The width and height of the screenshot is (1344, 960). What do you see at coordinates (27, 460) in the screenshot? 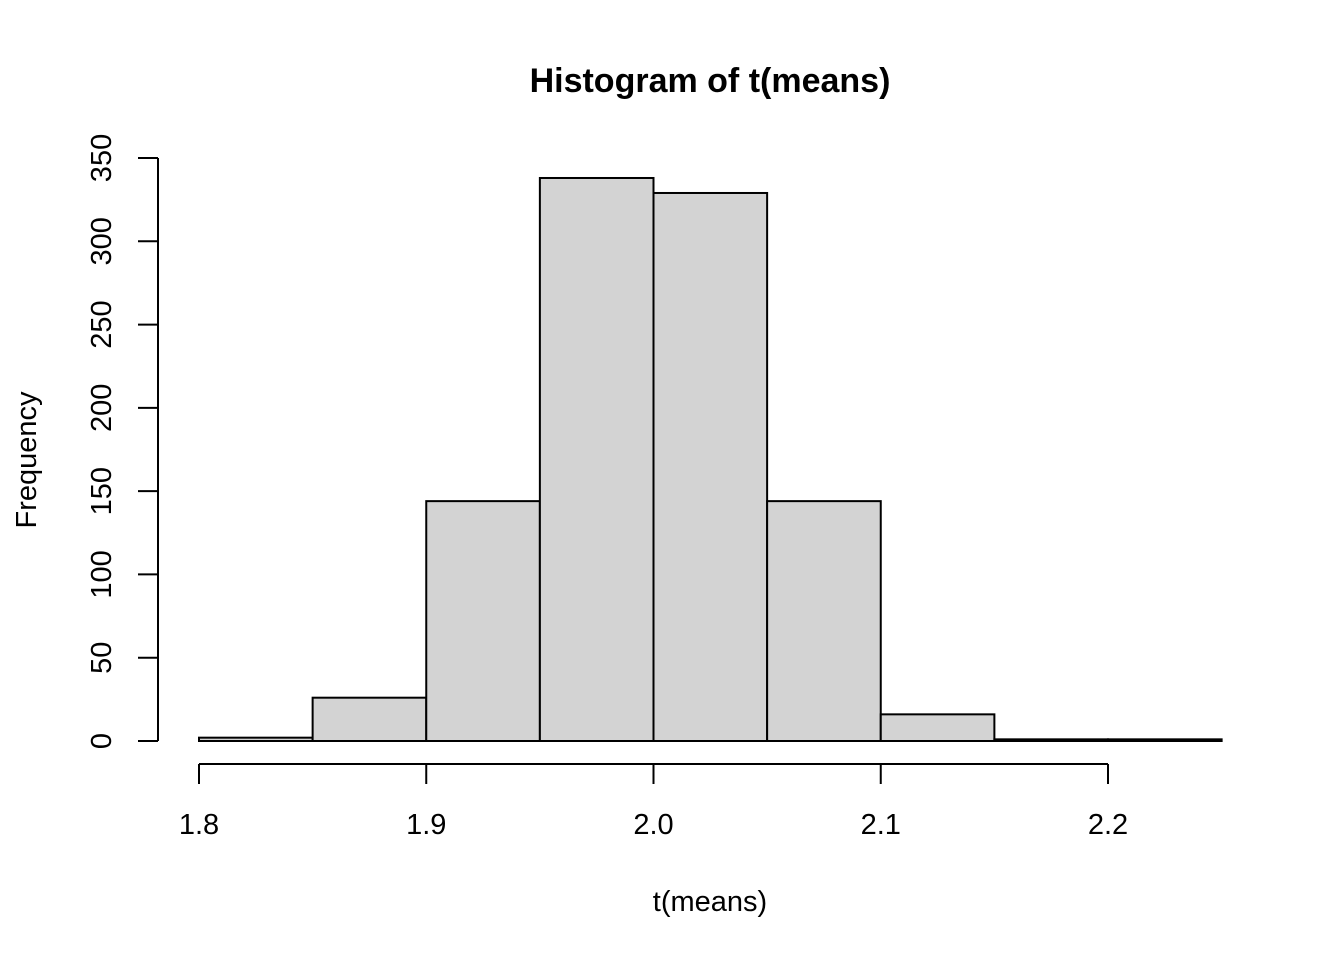
I see `y-axis-label: Frequency` at bounding box center [27, 460].